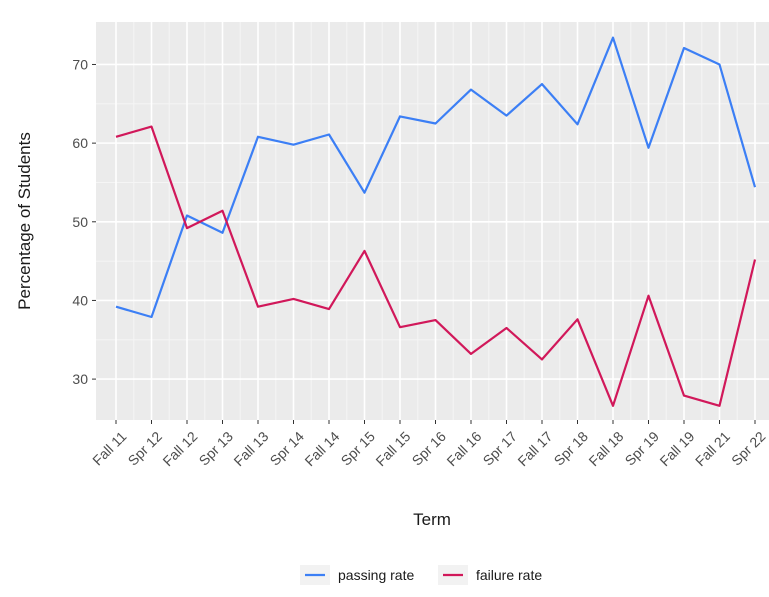 The image size is (769, 597). I want to click on legend: passing rate failure rate, so click(421, 575).